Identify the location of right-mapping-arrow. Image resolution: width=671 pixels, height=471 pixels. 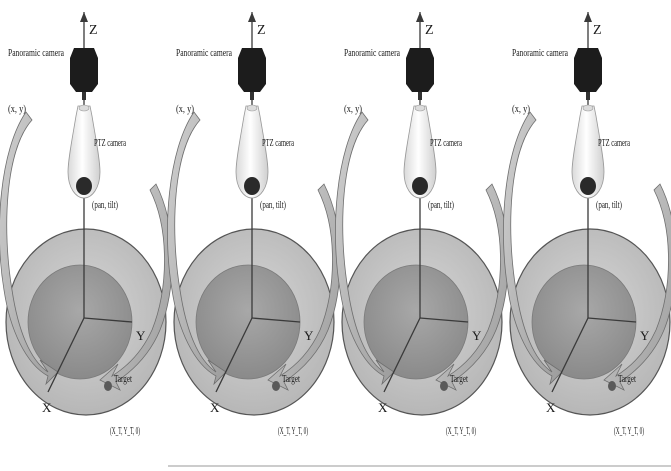
(637, 287).